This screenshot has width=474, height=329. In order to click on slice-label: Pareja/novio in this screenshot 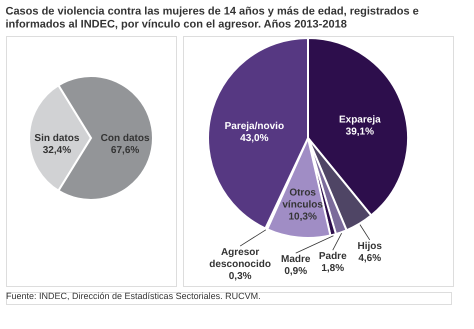, I will do `click(254, 126)`.